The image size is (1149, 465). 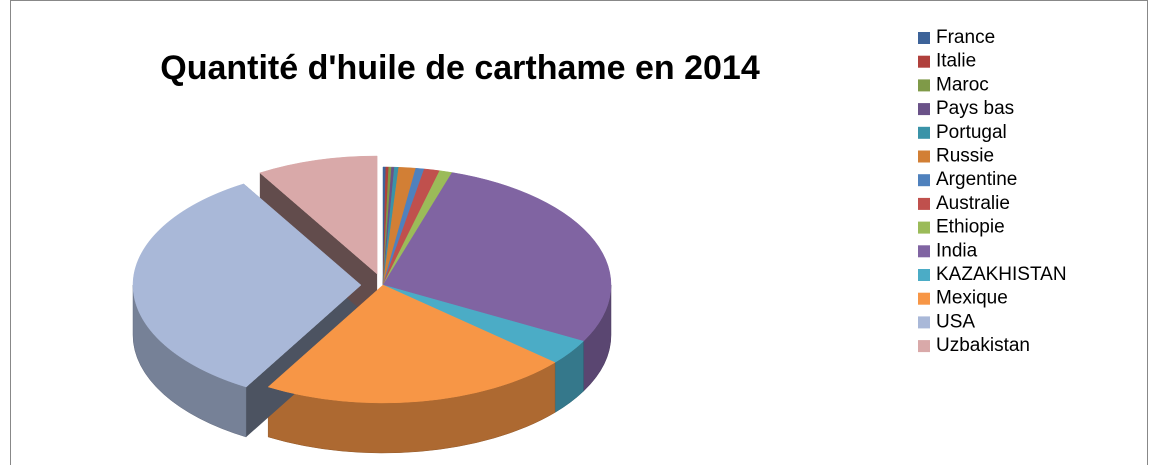 What do you see at coordinates (965, 156) in the screenshot?
I see `legend-label: Russie` at bounding box center [965, 156].